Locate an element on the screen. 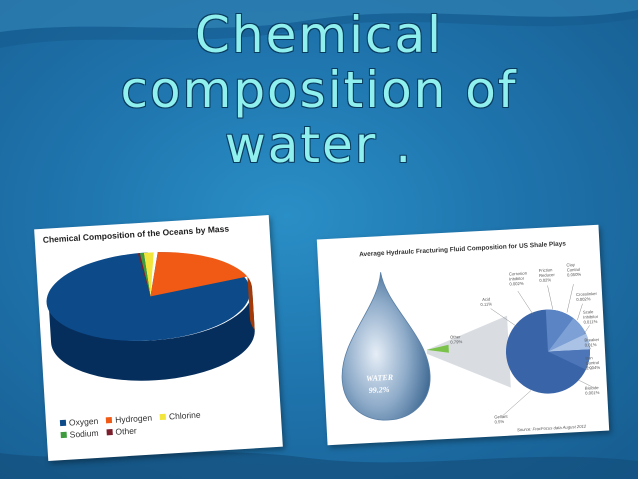 Image resolution: width=638 pixels, height=479 pixels. ocean-pie-chart is located at coordinates (150, 316).